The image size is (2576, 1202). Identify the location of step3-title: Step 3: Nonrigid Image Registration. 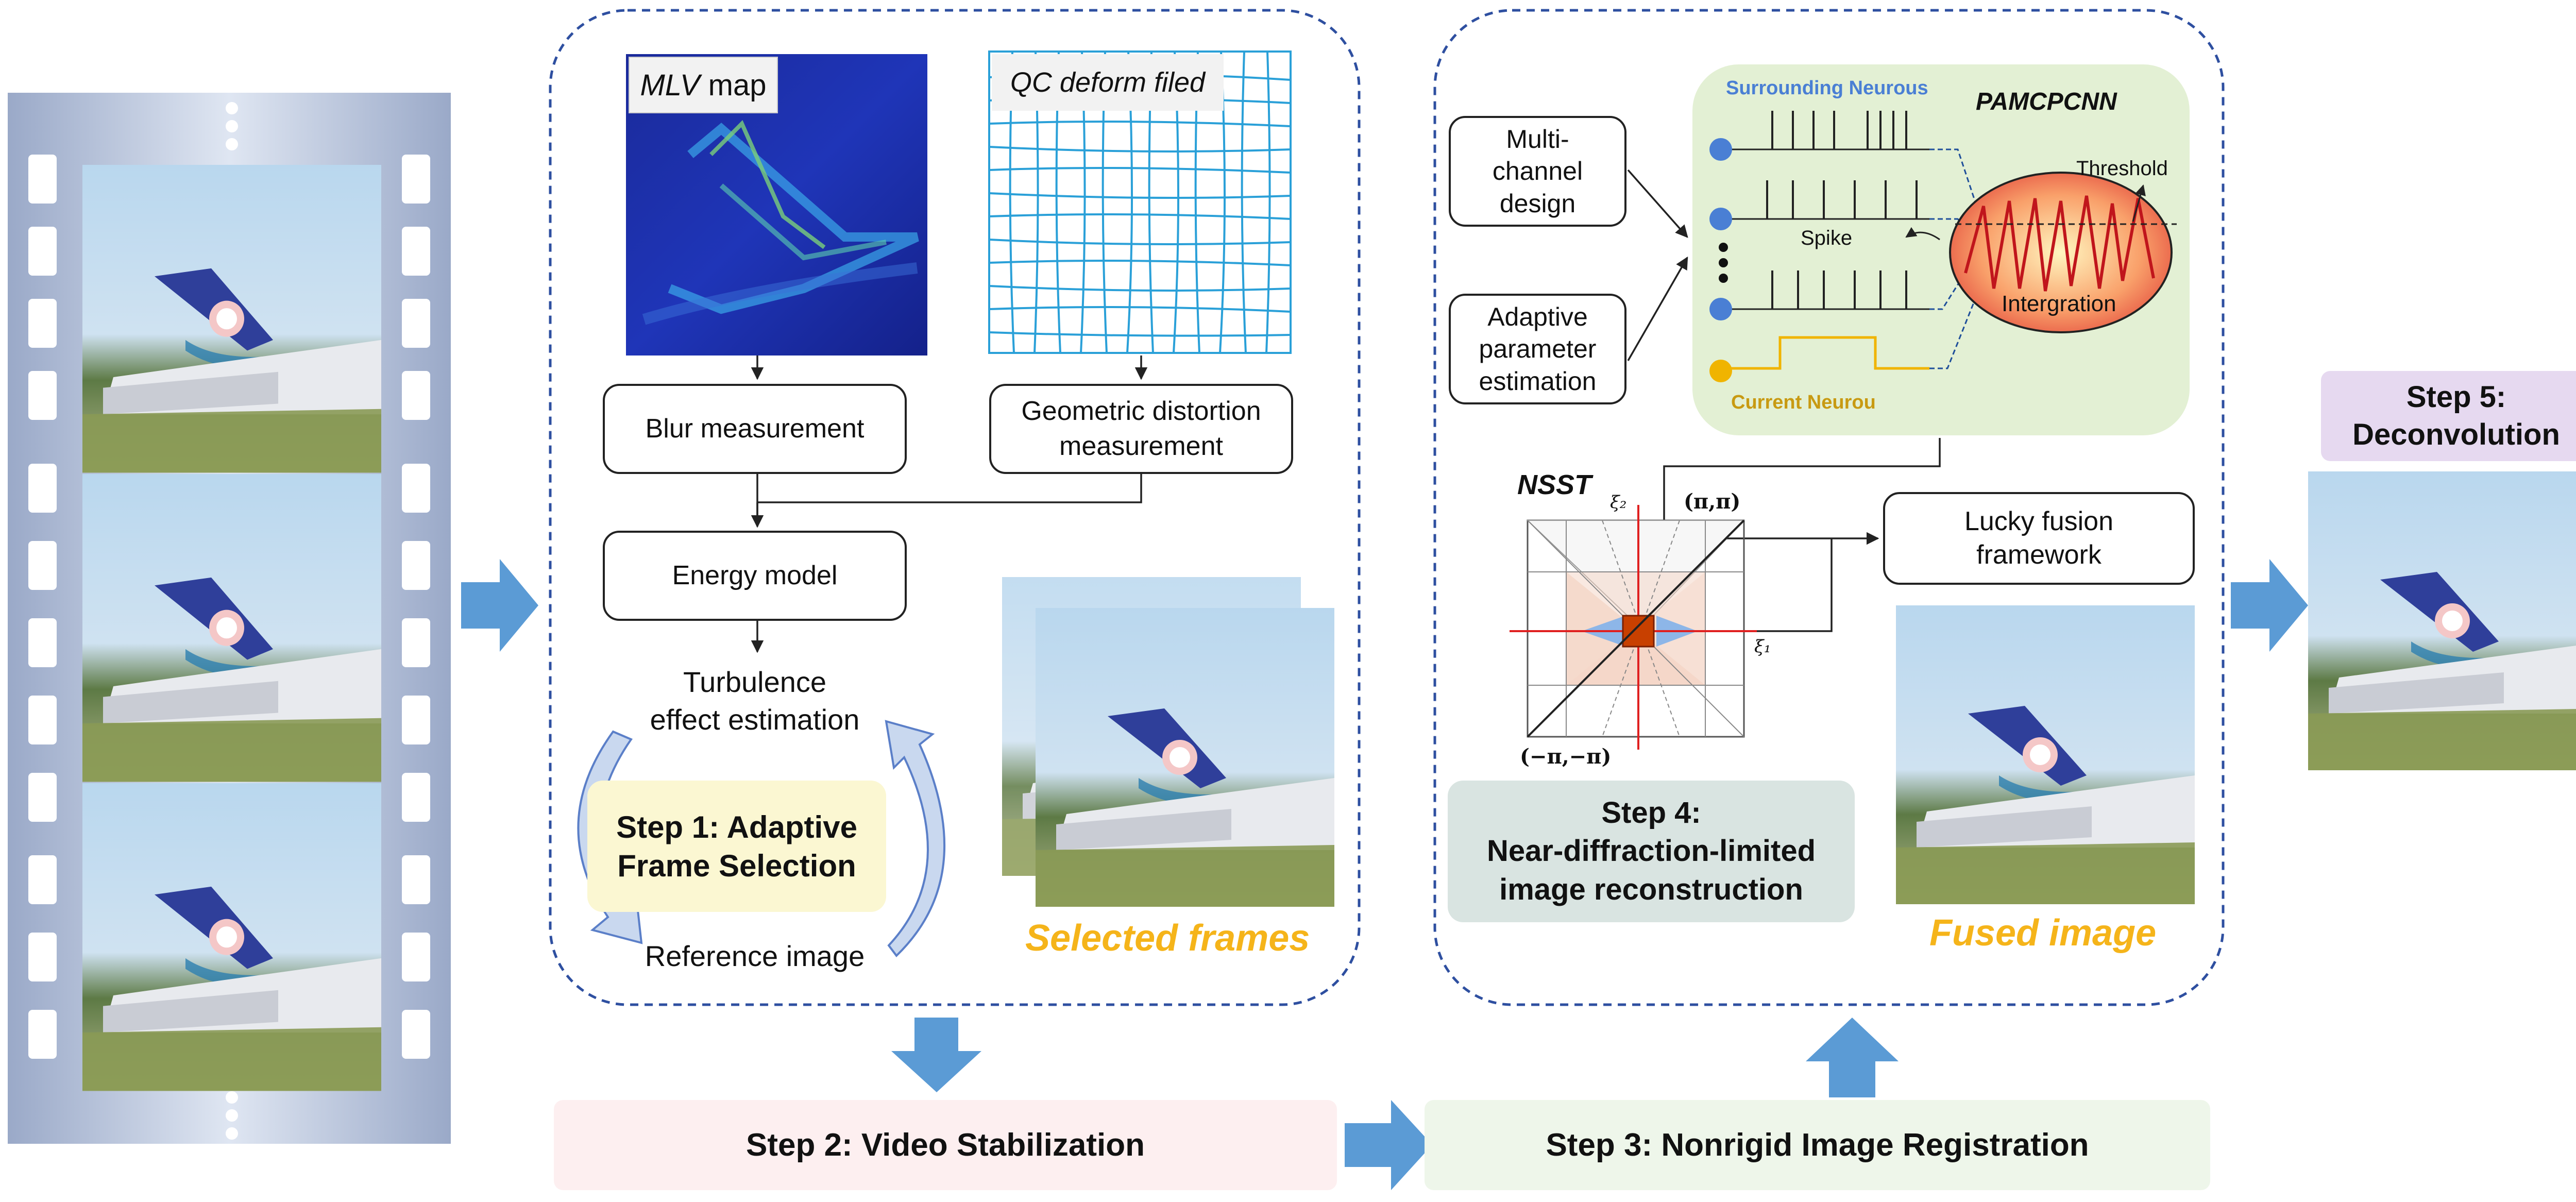
(1817, 1145).